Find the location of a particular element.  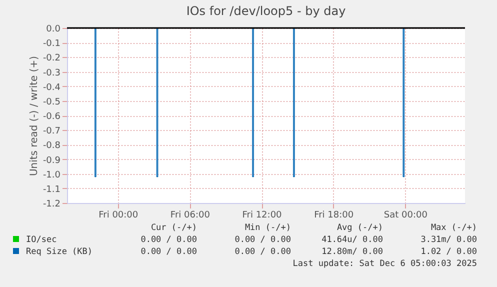

y-tick-label: -1.2 is located at coordinates (51, 205).